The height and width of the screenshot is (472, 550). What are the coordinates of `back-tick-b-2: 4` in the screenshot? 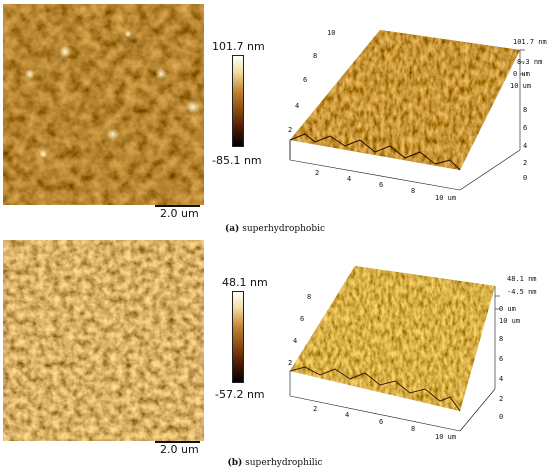 It's located at (295, 341).